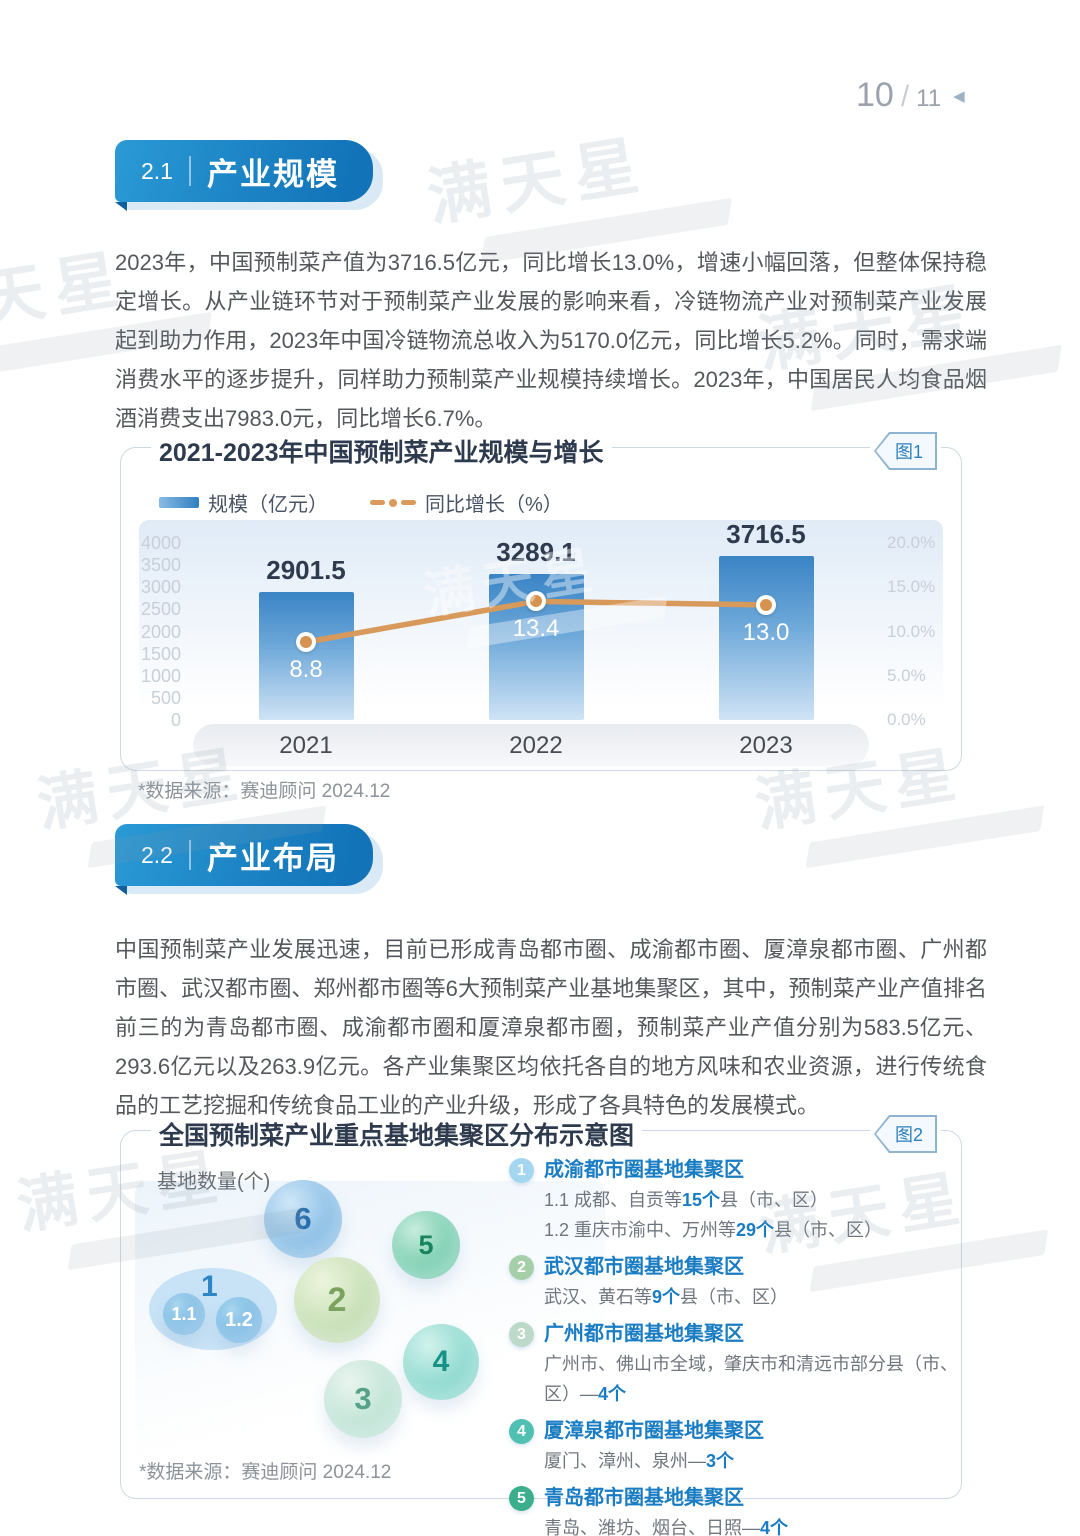 This screenshot has width=1080, height=1536. I want to click on pagination: 10 / 11 ◀, so click(910, 95).